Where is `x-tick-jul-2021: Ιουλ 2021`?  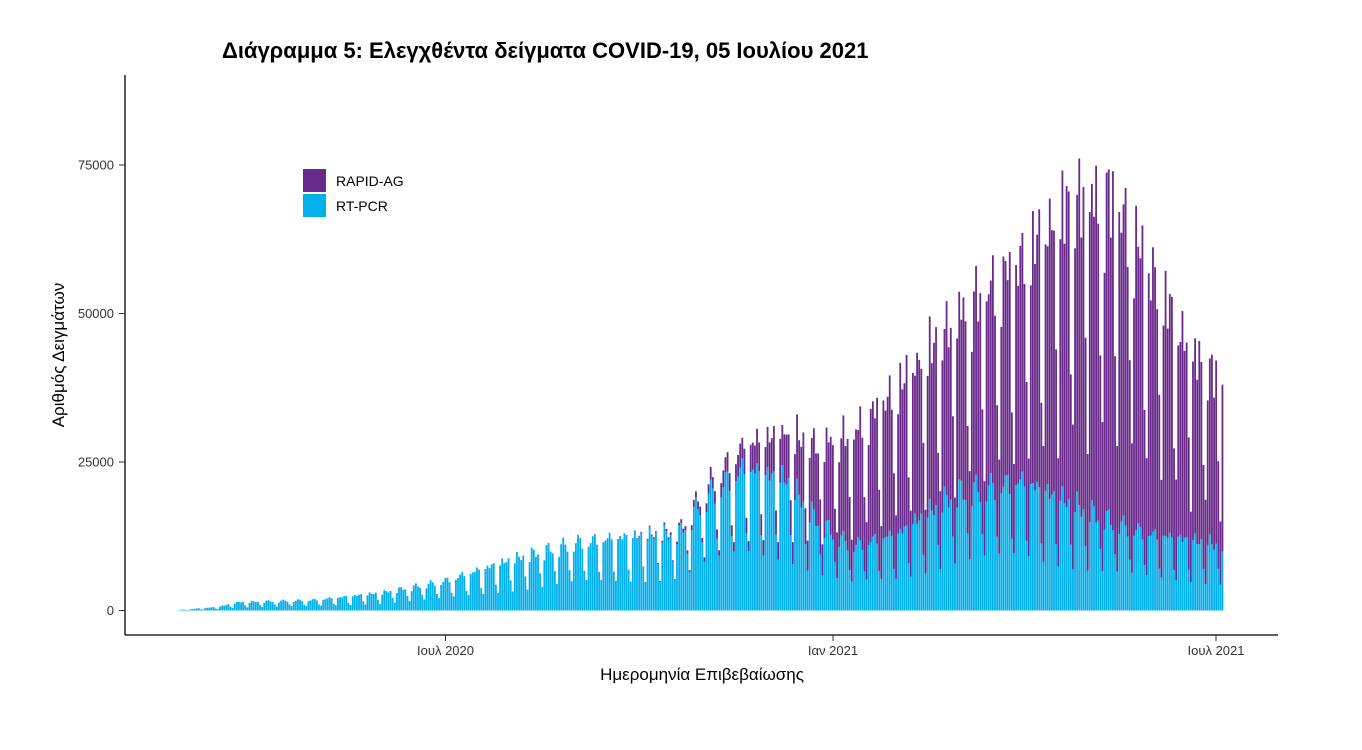 x-tick-jul-2021: Ιουλ 2021 is located at coordinates (1216, 646).